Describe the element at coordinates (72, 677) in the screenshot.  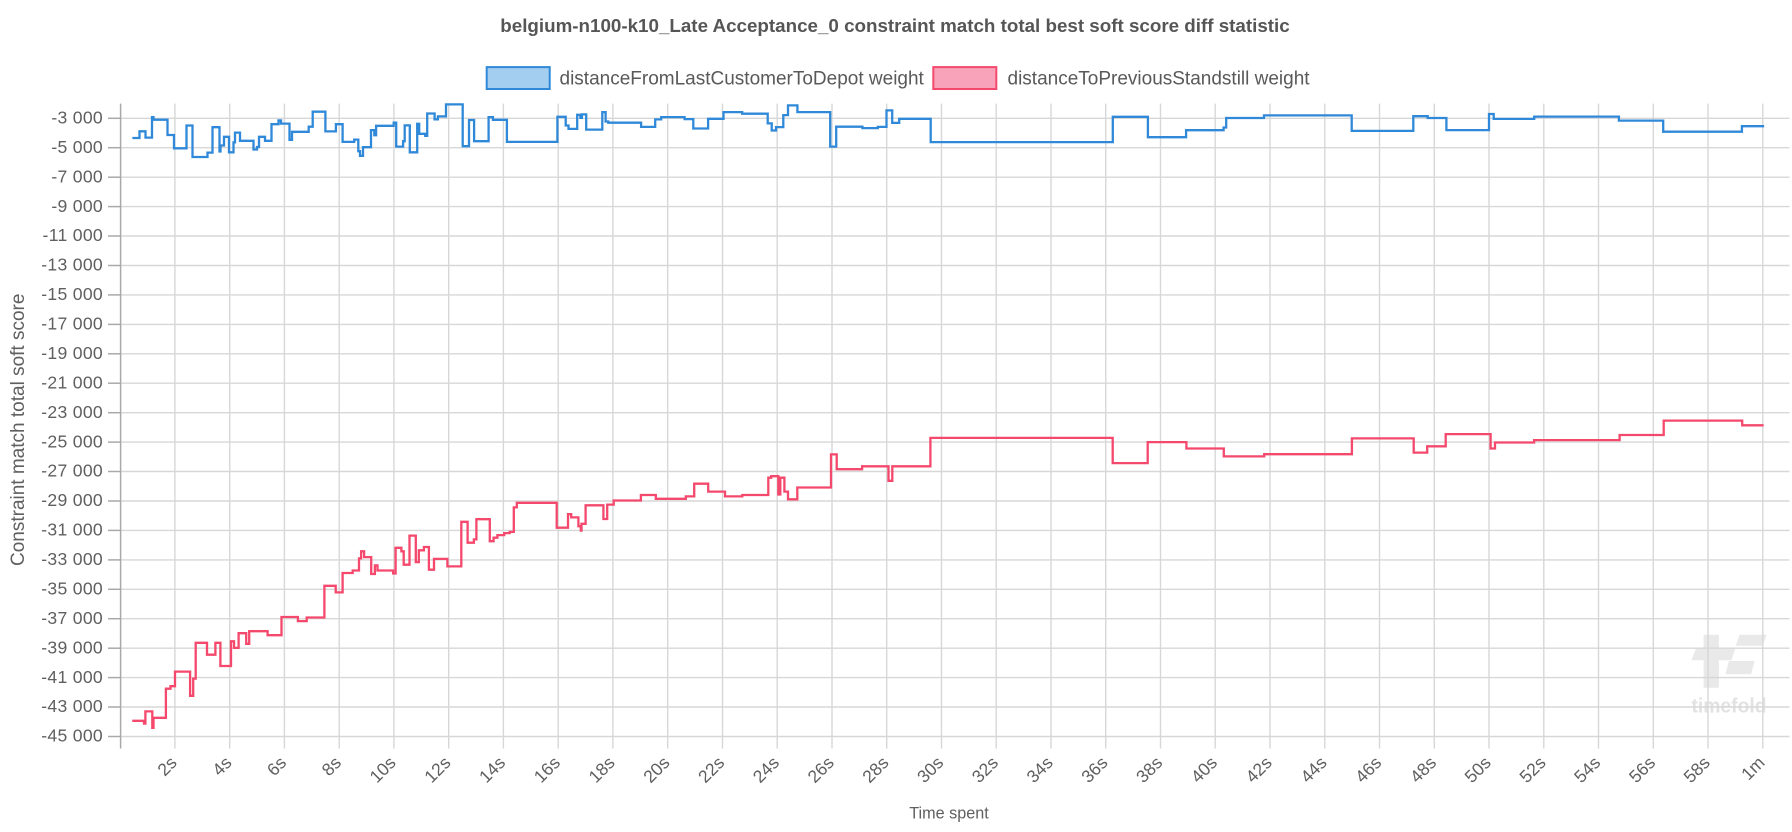
I see `svg-text: -41 000` at that location.